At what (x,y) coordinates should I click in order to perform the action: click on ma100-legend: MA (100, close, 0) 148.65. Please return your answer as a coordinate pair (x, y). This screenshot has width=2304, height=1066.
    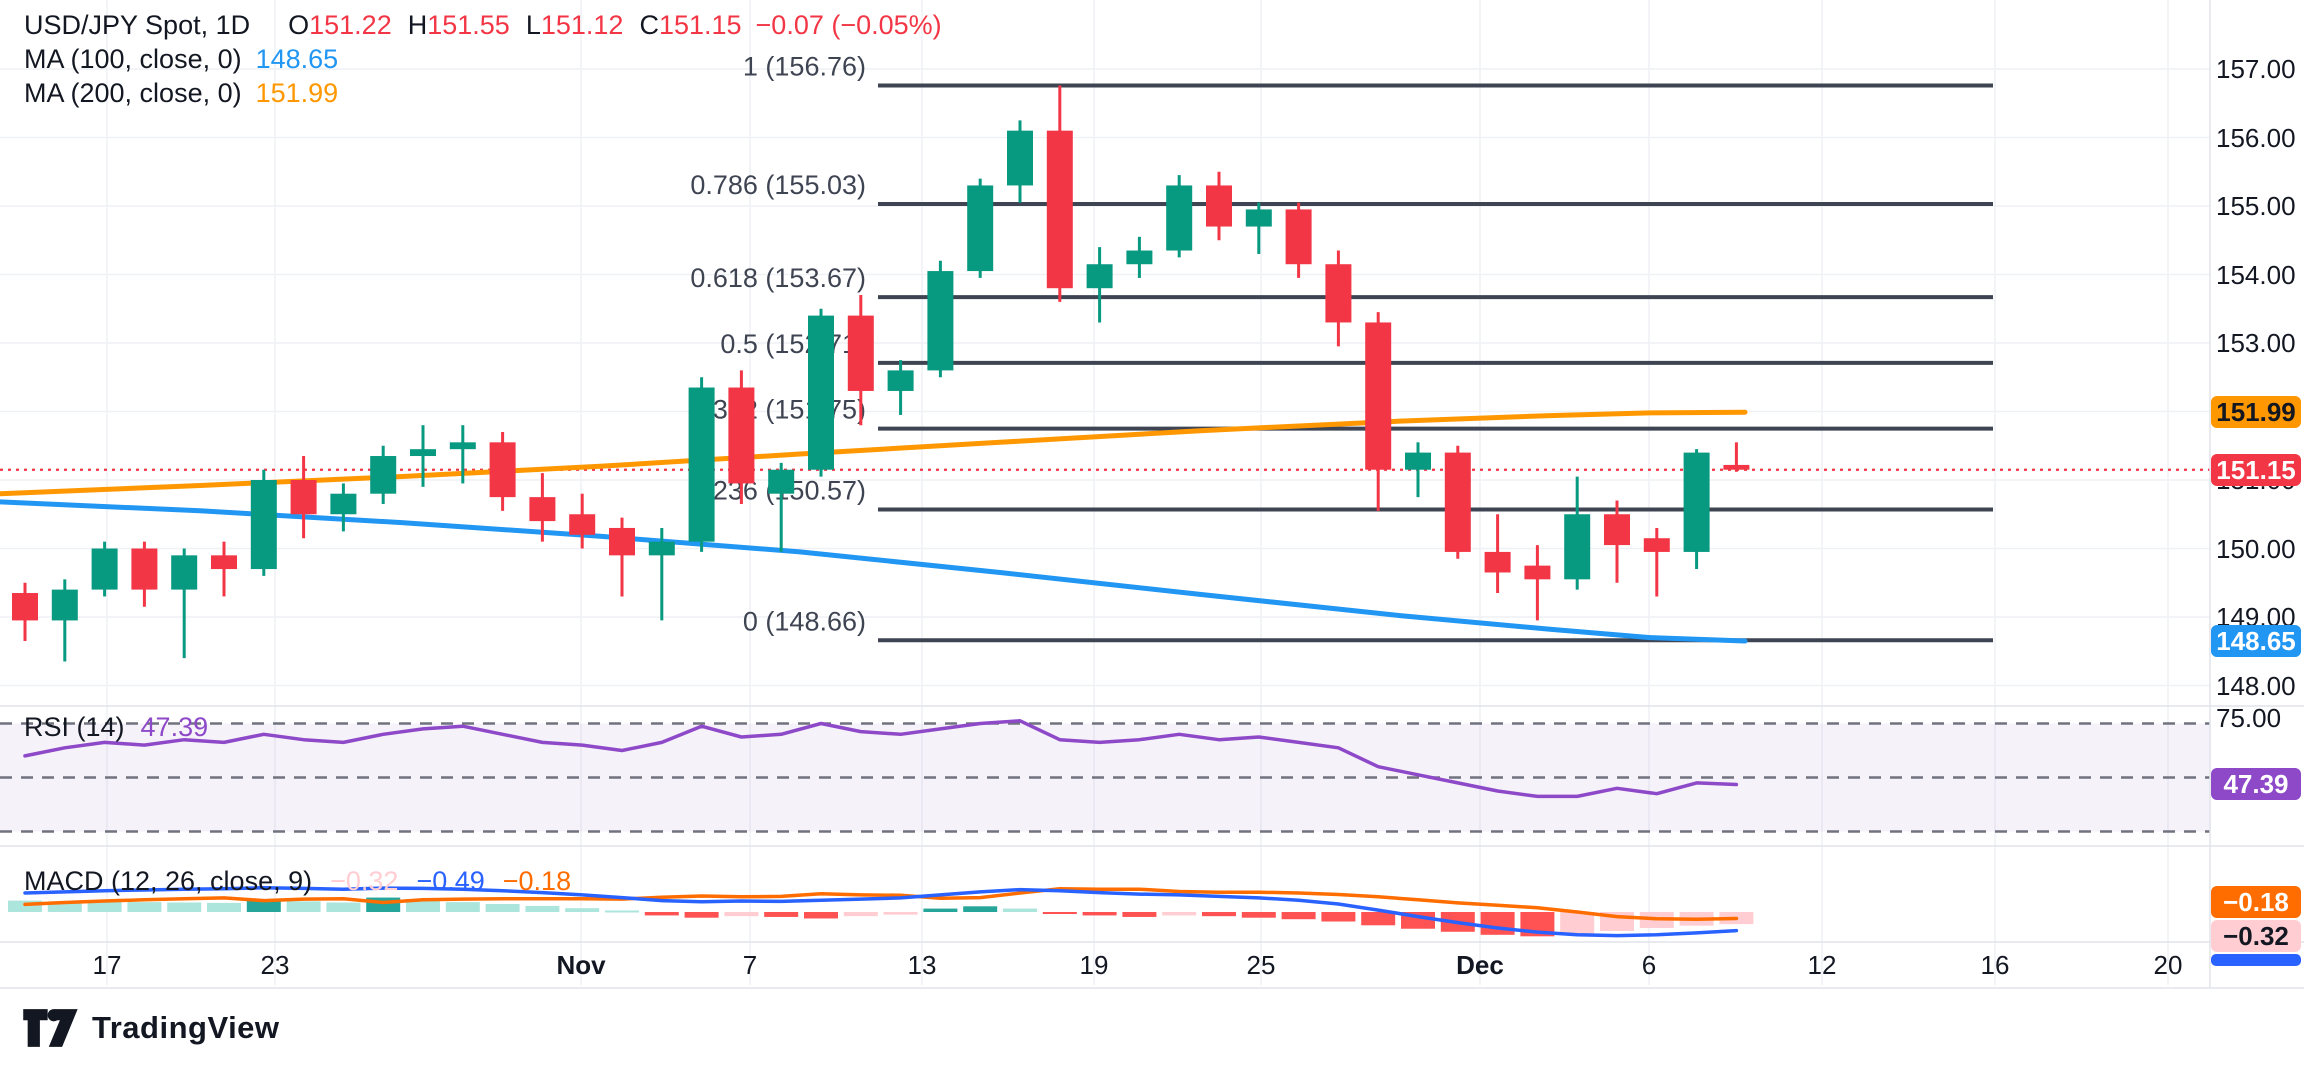
    Looking at the image, I should click on (181, 59).